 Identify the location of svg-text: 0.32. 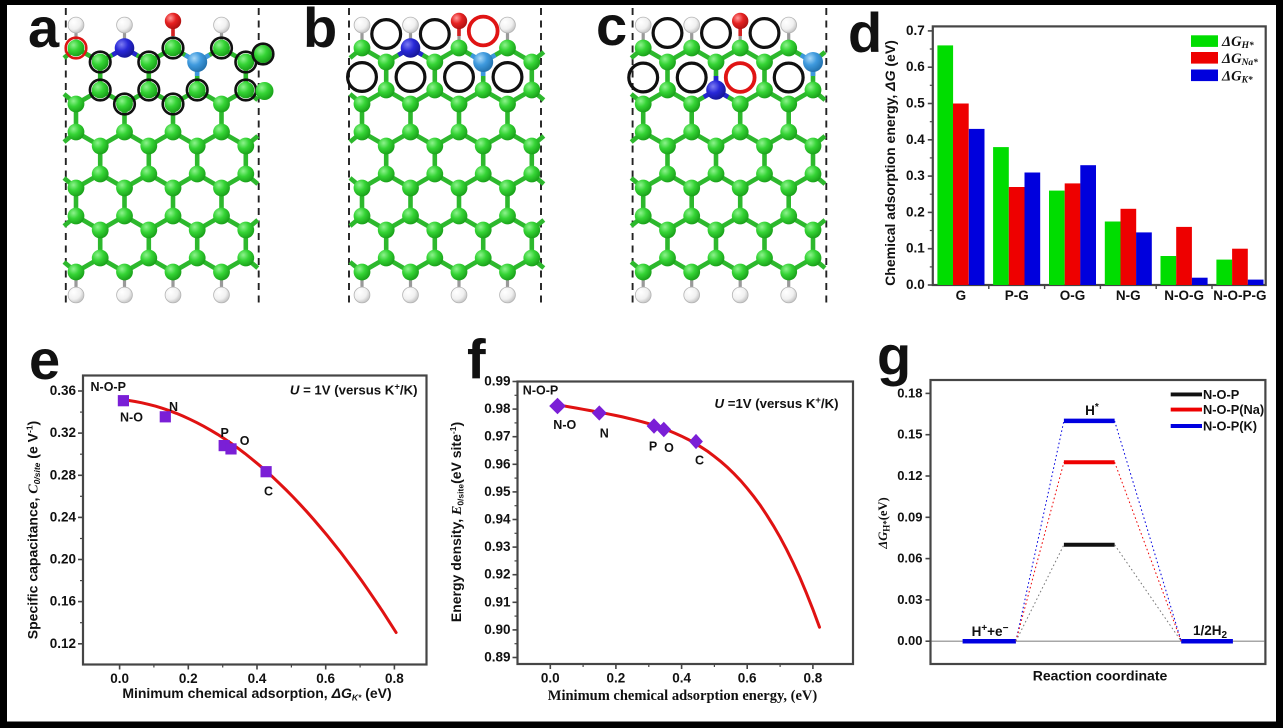
(63, 432).